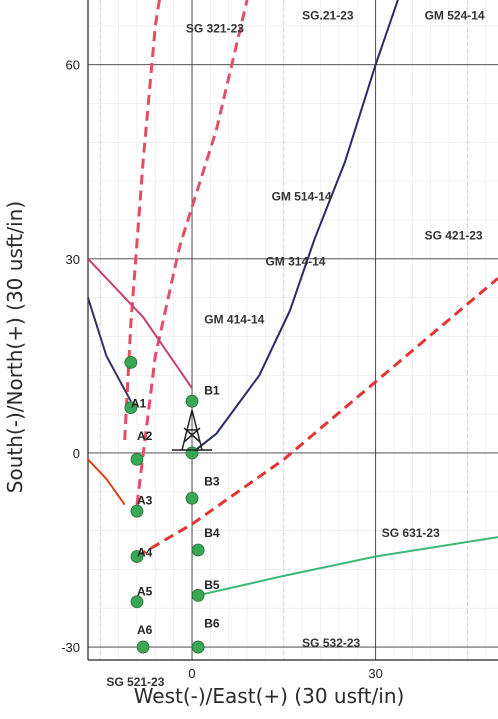 This screenshot has height=719, width=498. Describe the element at coordinates (455, 15) in the screenshot. I see `well-path-label: GM 524-14` at that location.